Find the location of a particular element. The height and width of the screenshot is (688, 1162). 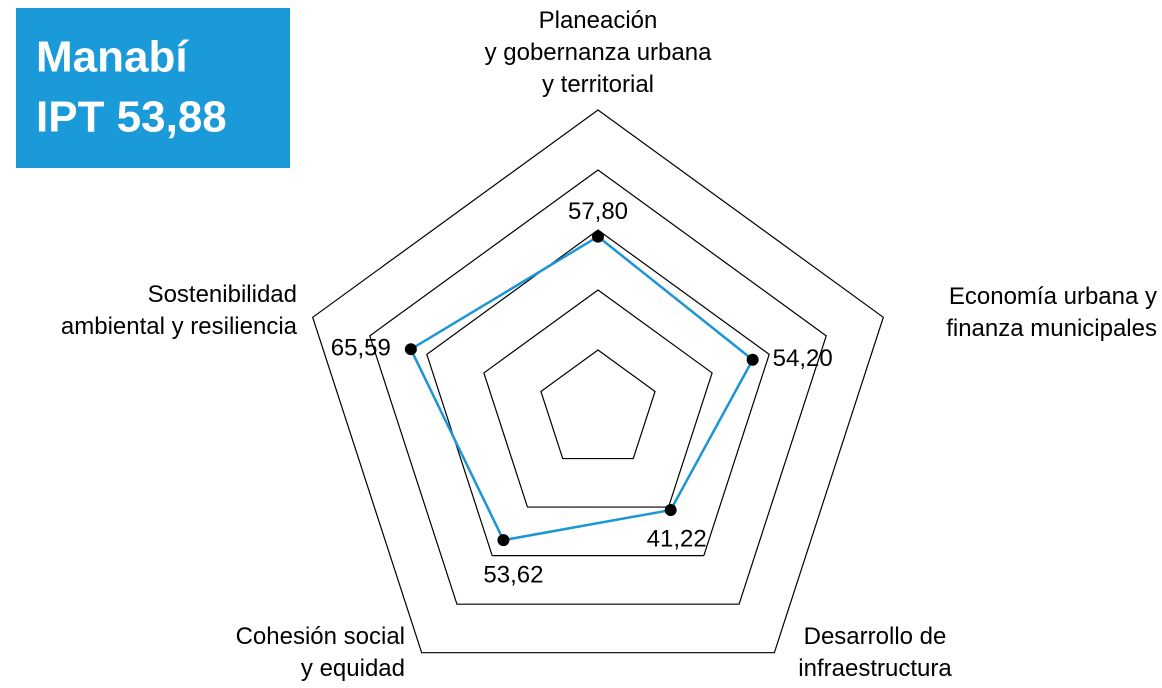

value-label: 65,59 is located at coordinates (361, 348).